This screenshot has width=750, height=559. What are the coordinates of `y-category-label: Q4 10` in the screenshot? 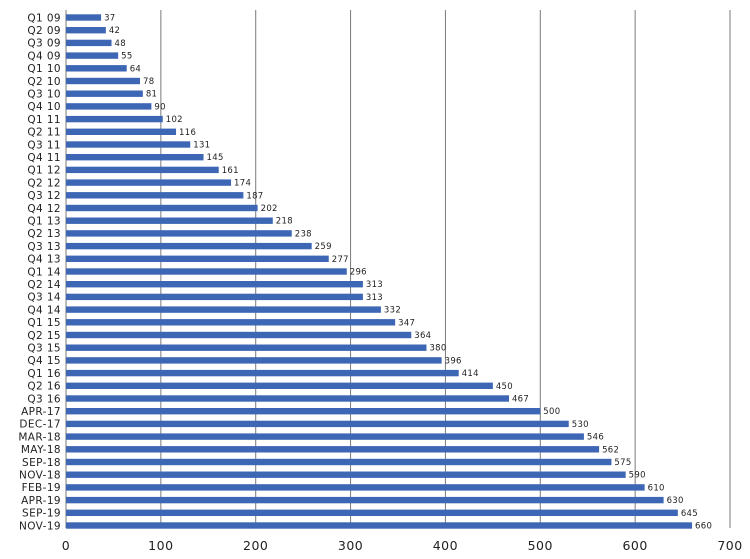 It's located at (44, 107).